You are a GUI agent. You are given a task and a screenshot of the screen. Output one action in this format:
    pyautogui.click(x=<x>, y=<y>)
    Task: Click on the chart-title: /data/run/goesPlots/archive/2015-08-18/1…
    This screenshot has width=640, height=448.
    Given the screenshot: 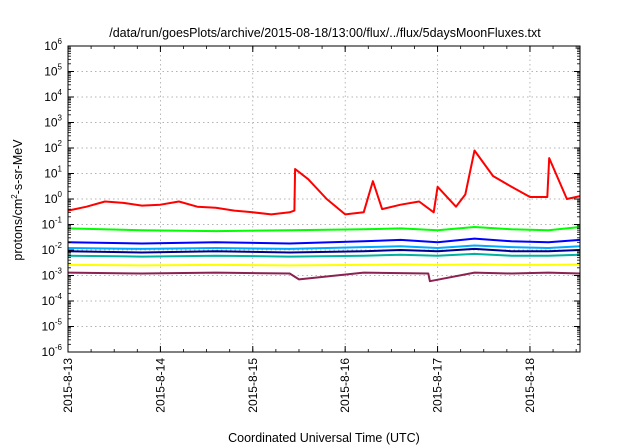 What is the action you would take?
    pyautogui.click(x=325, y=33)
    